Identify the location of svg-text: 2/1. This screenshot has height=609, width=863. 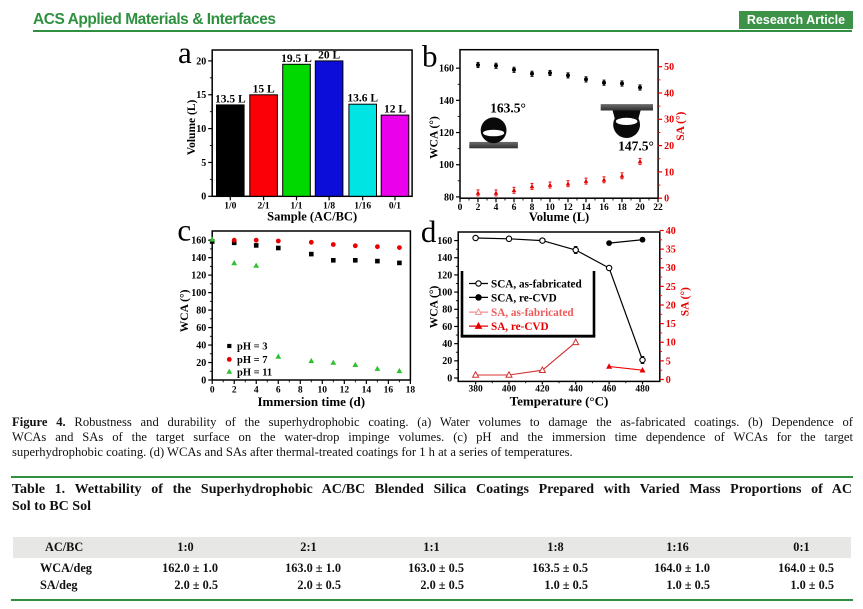
(264, 206).